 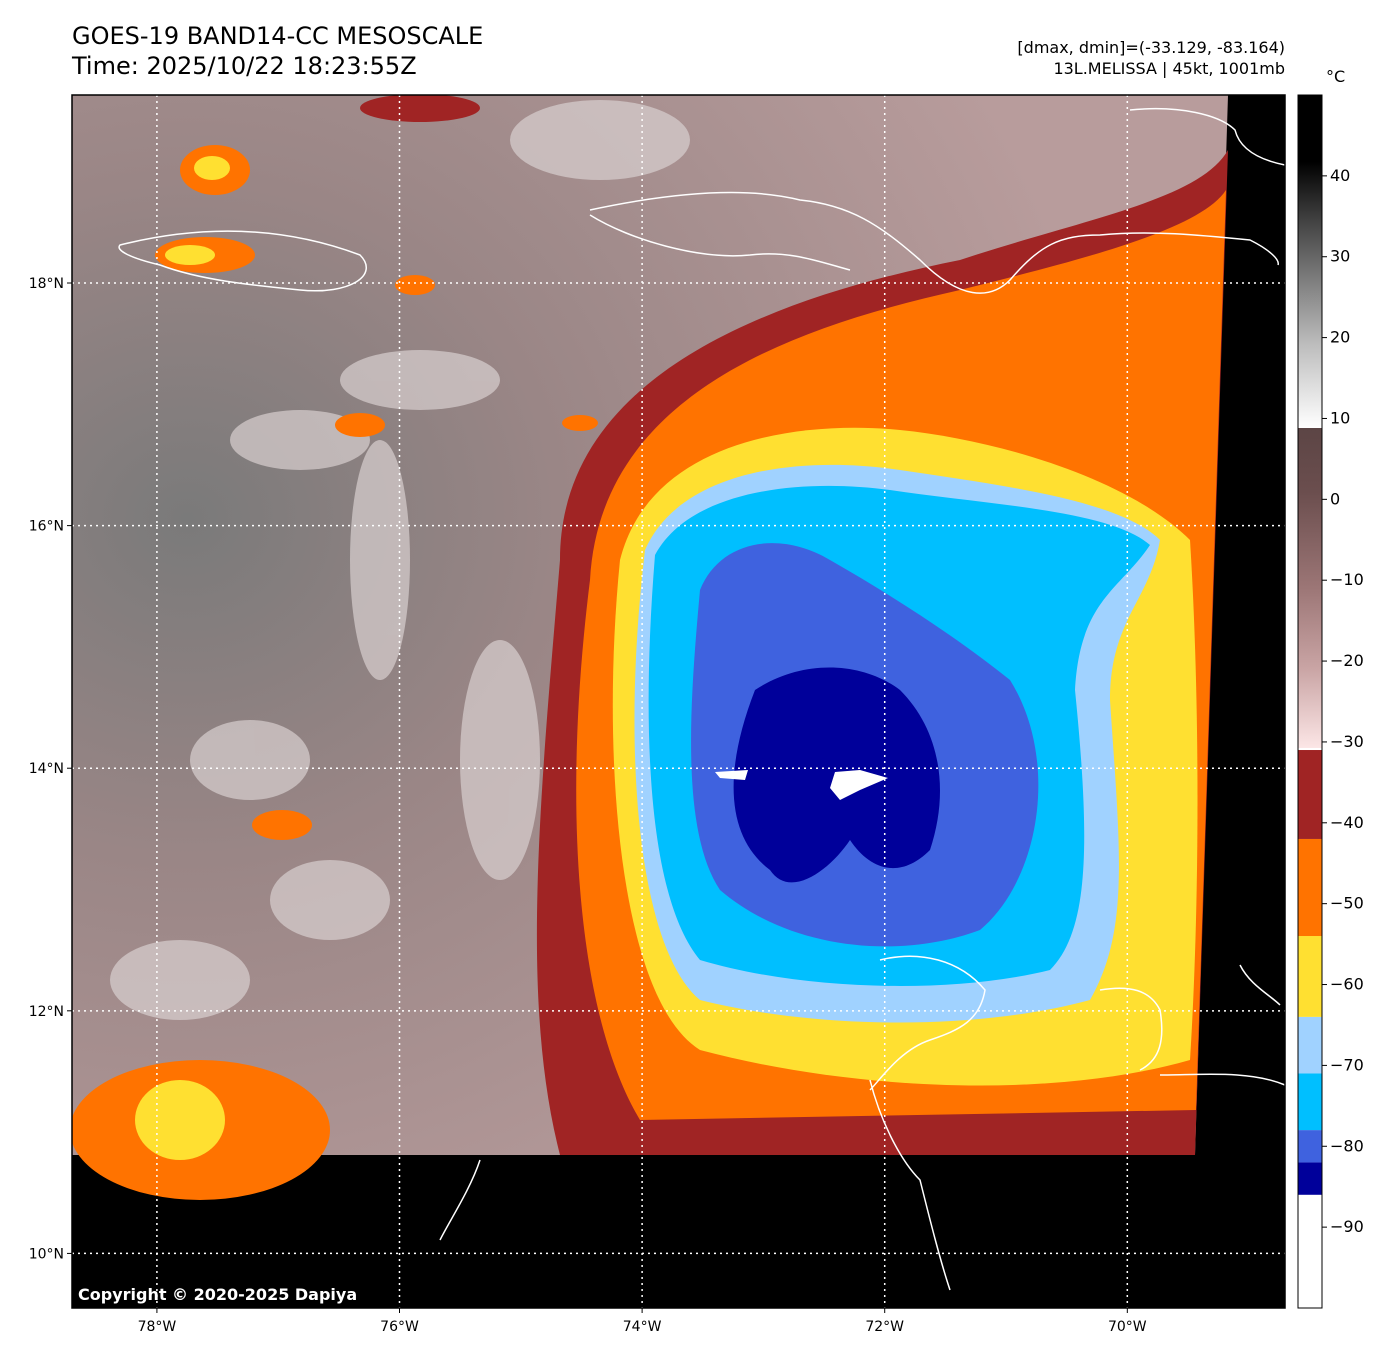 I want to click on colorbar-tick-label: 40, so click(x=1340, y=175).